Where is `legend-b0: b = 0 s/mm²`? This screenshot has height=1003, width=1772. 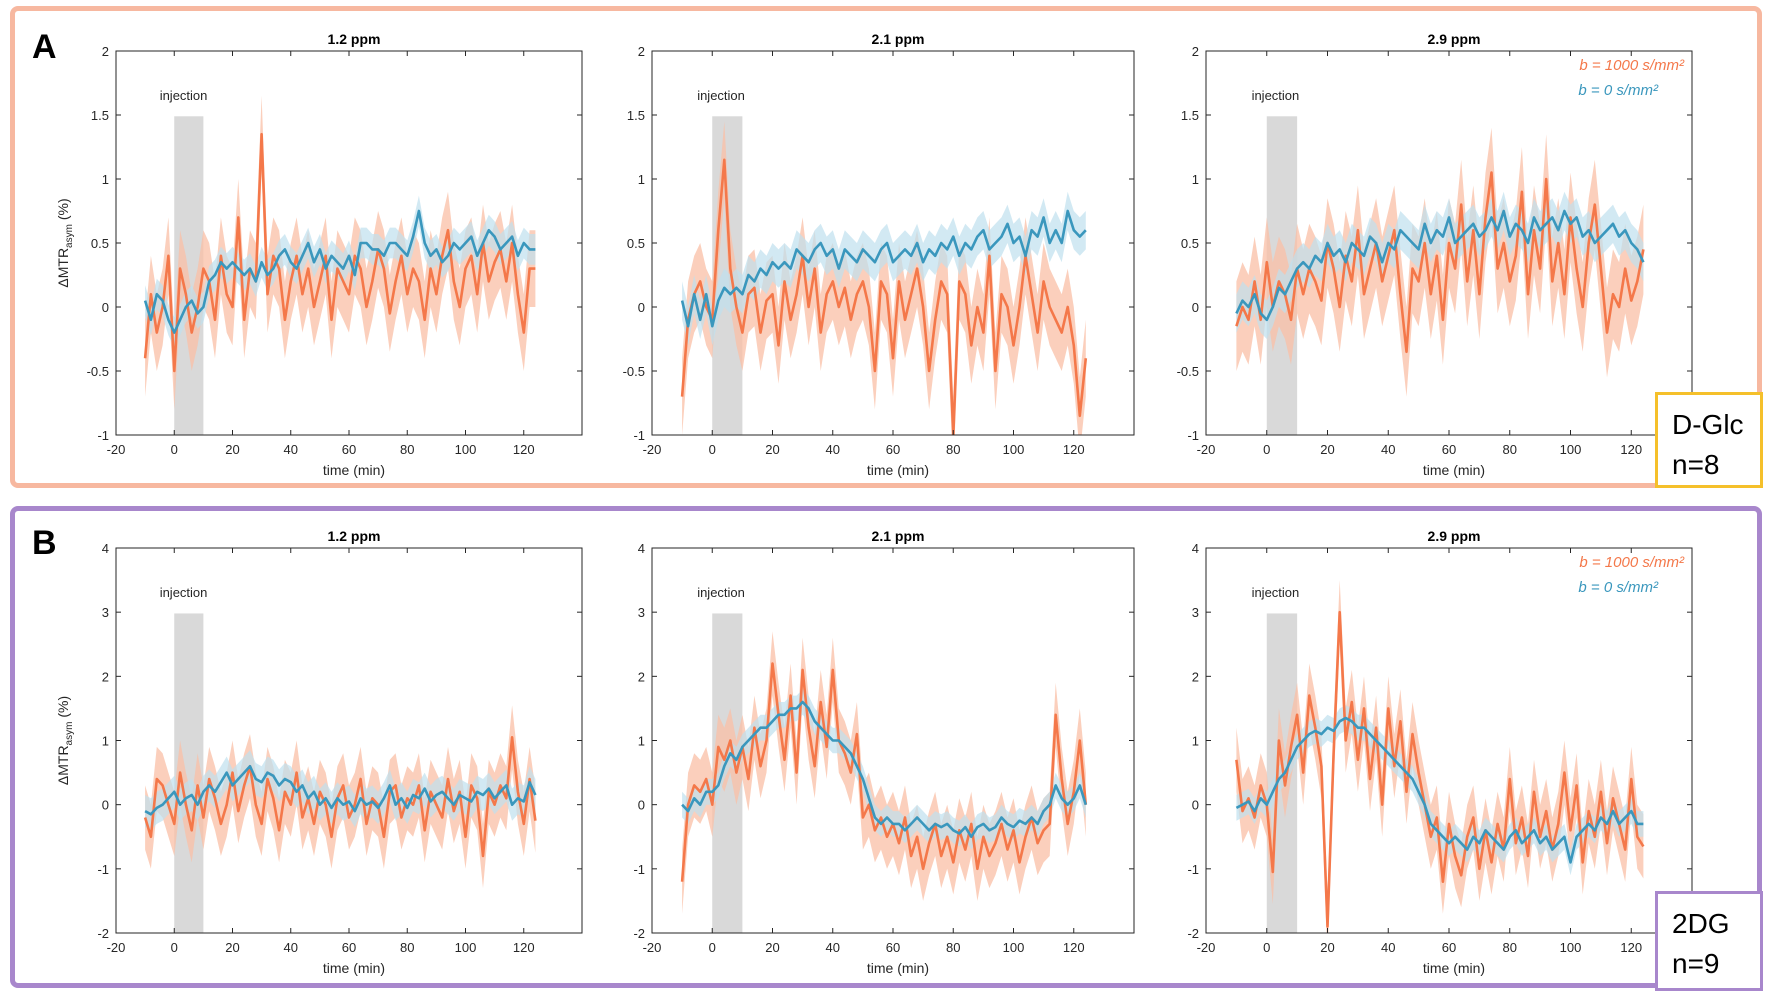 legend-b0: b = 0 s/mm² is located at coordinates (1618, 90).